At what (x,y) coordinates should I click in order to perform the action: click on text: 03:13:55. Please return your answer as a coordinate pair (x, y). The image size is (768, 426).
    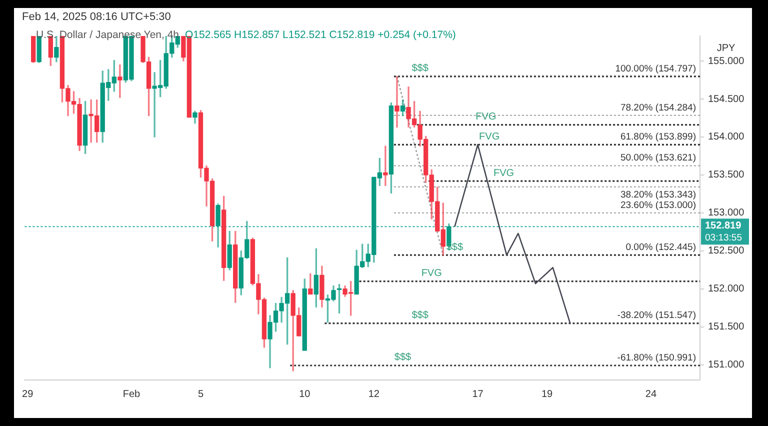
    Looking at the image, I should click on (723, 238).